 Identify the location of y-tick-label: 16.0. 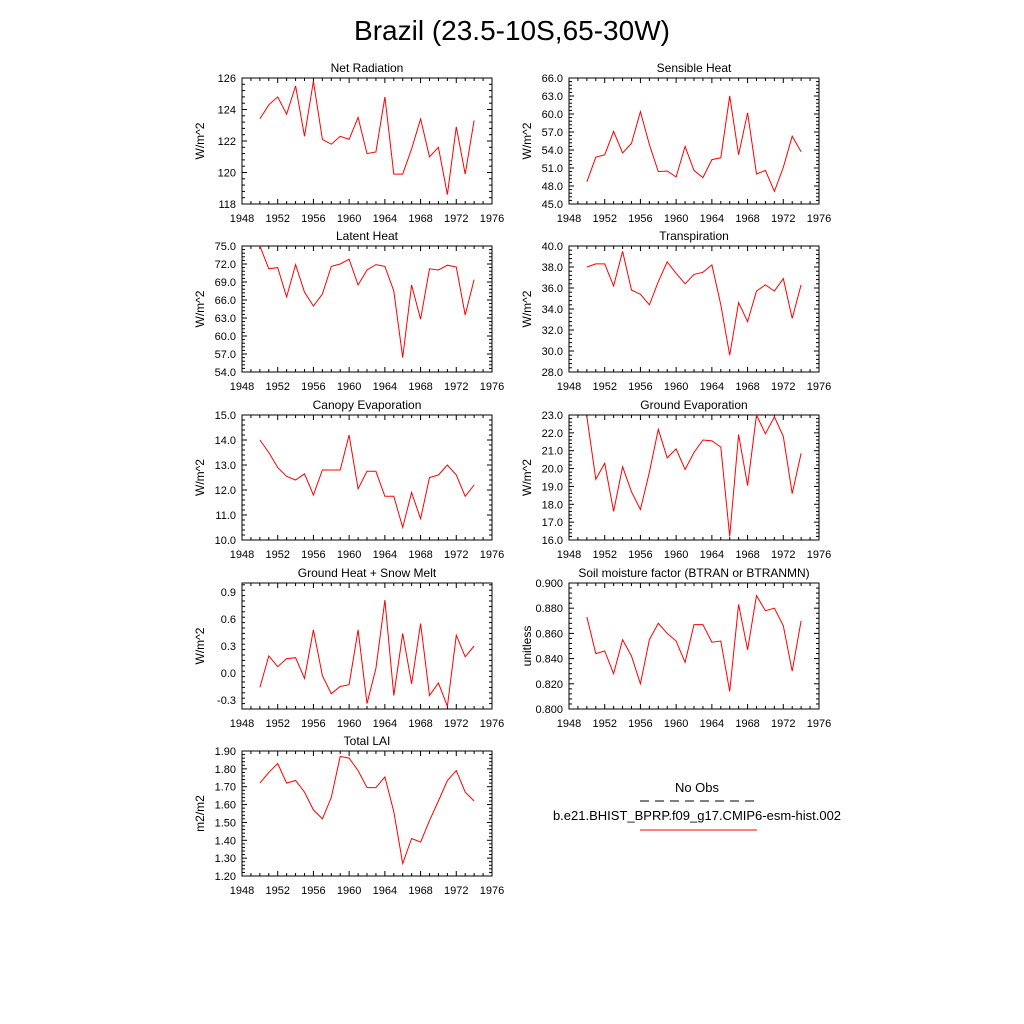
(552, 541).